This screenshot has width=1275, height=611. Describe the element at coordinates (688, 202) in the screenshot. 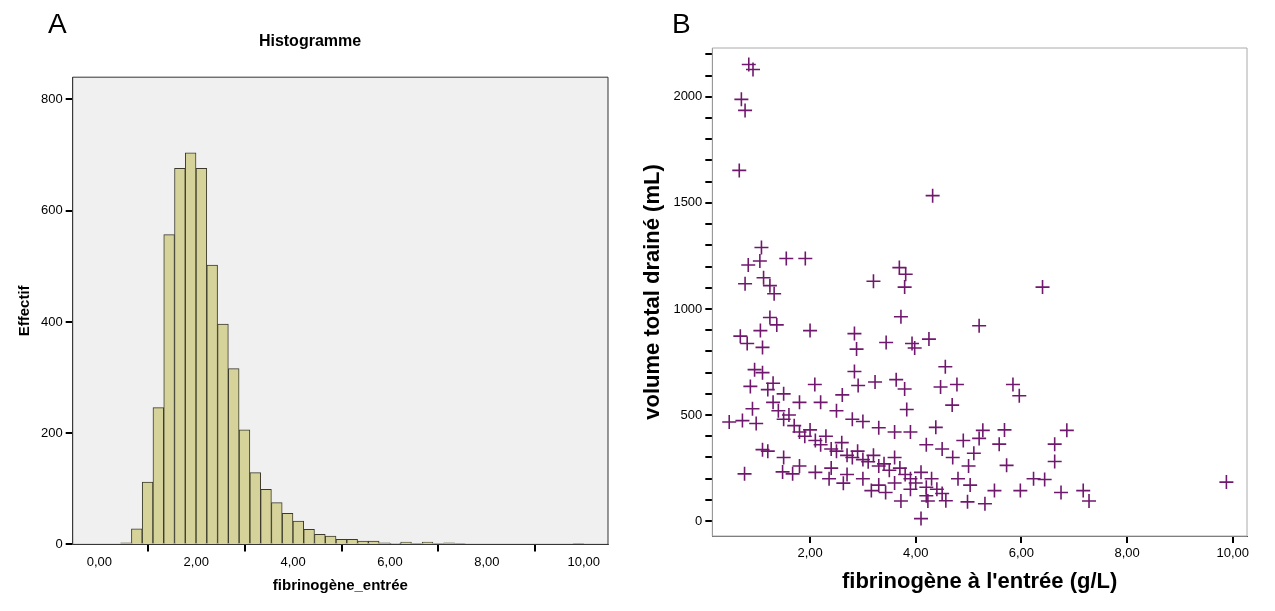

I see `y-tick-label: 1500` at that location.